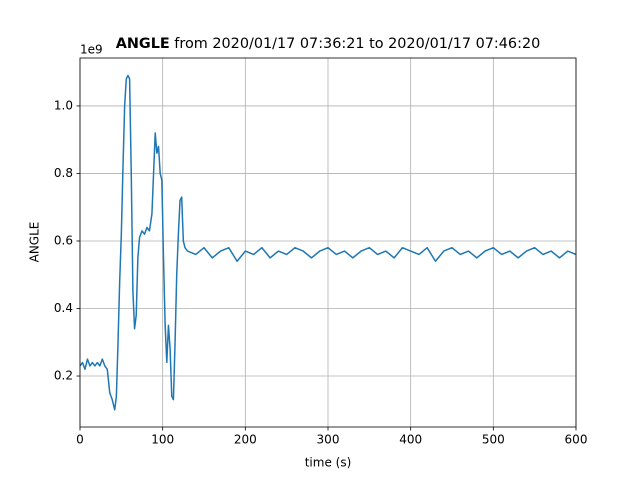  Describe the element at coordinates (63, 173) in the screenshot. I see `y-tick-label: 0.8` at that location.